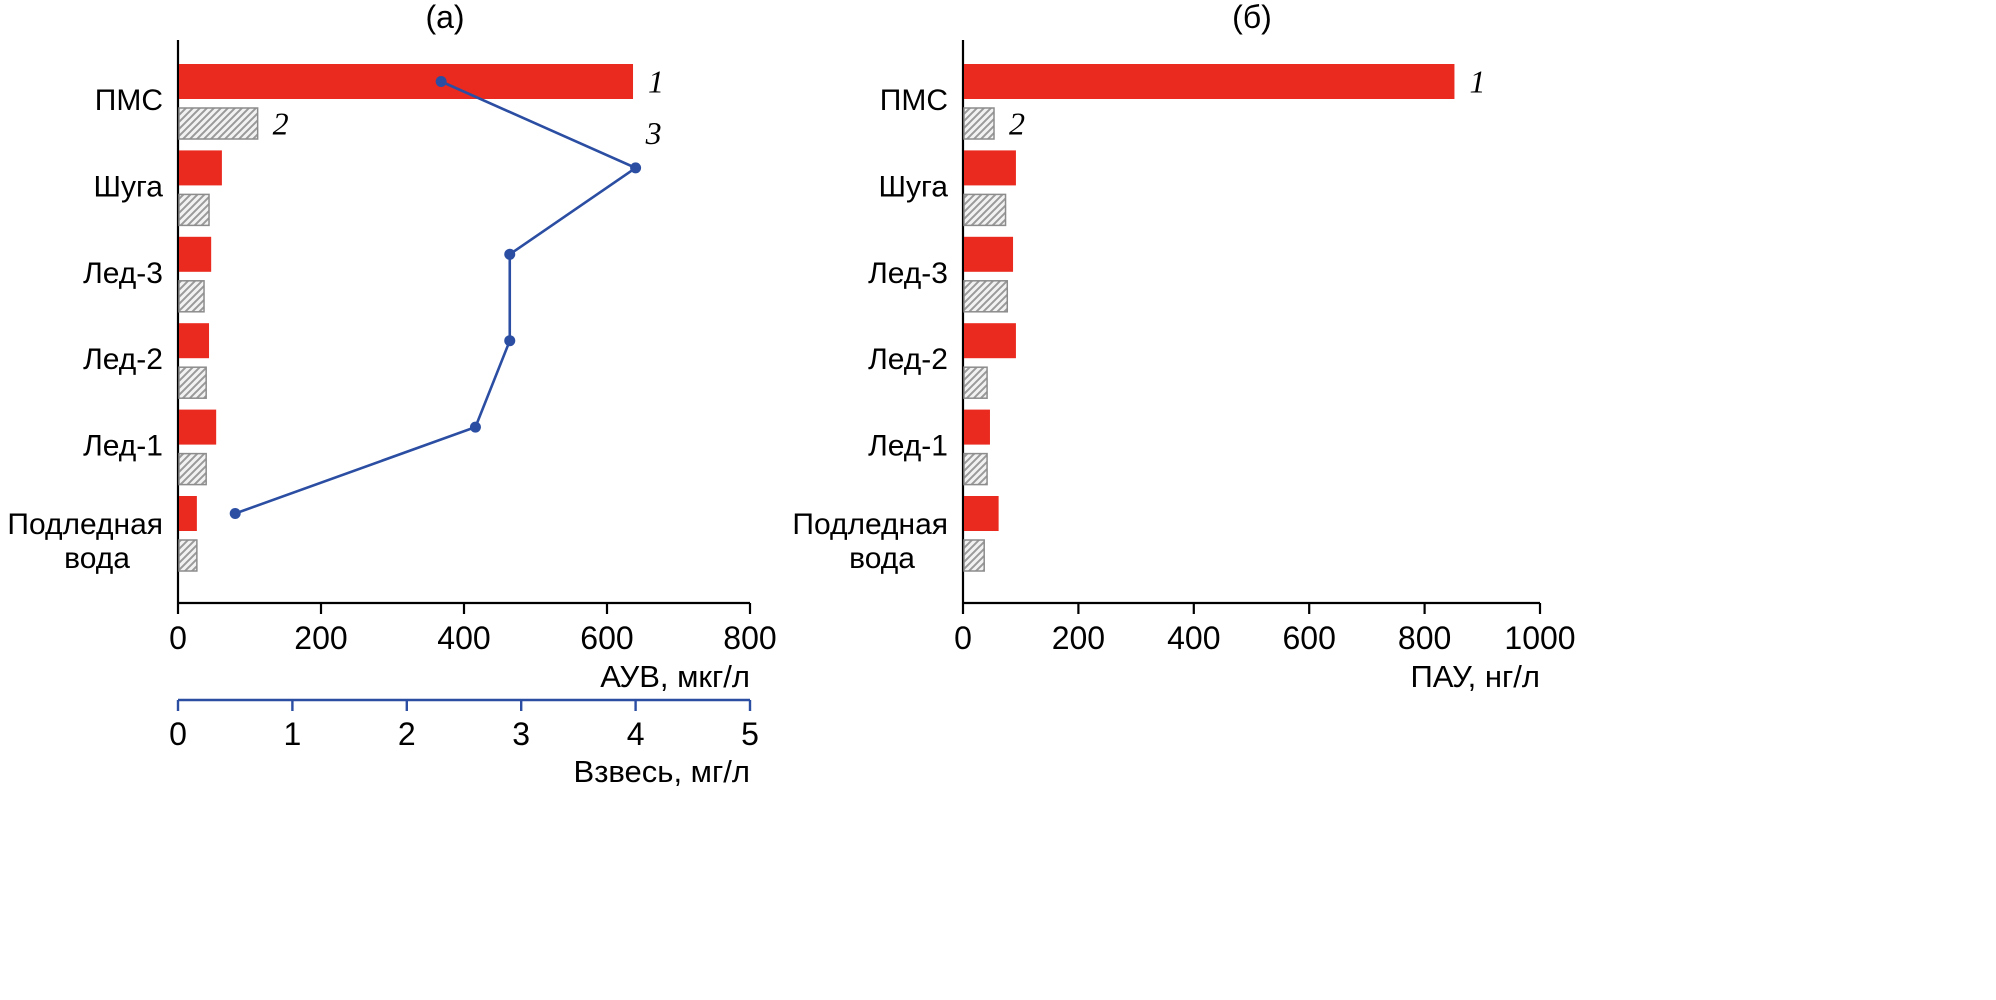 The image size is (1996, 1000). Describe the element at coordinates (293, 734) in the screenshot. I see `secondary-tick-label: 1` at that location.